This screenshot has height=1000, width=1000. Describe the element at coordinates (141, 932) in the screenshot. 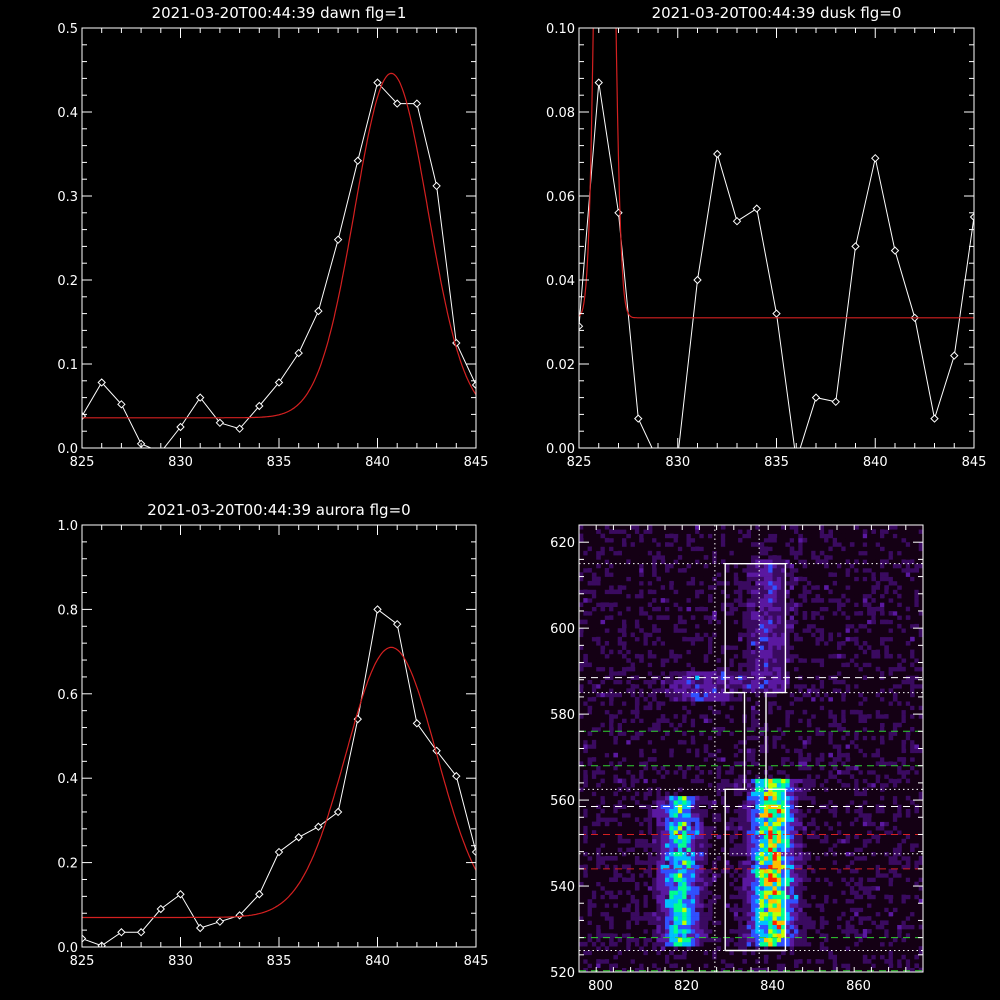

I see `data-point-marker` at that location.